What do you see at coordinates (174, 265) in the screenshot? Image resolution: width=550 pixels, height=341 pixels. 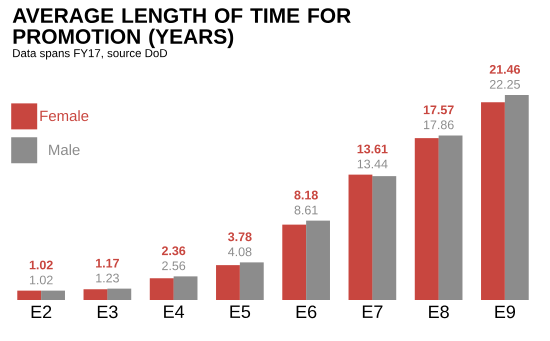 I see `data-label: 2.56` at bounding box center [174, 265].